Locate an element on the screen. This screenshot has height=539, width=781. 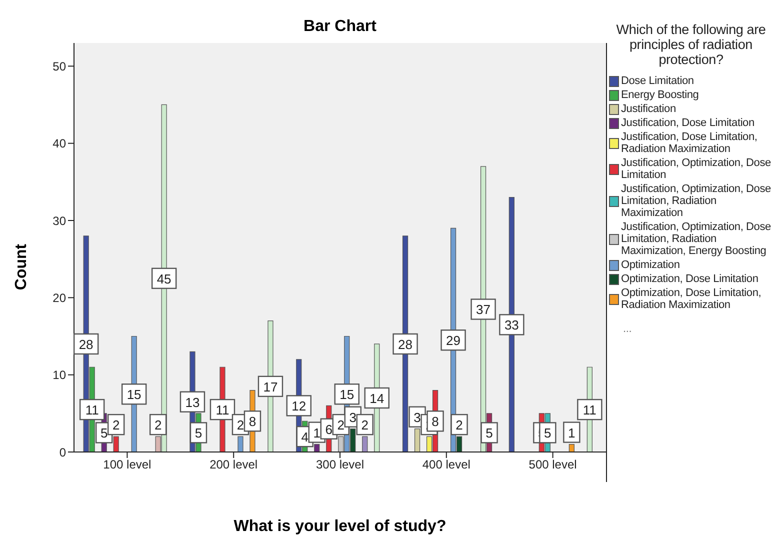
legend-label: Optimization, Dose Limitation is located at coordinates (689, 279).